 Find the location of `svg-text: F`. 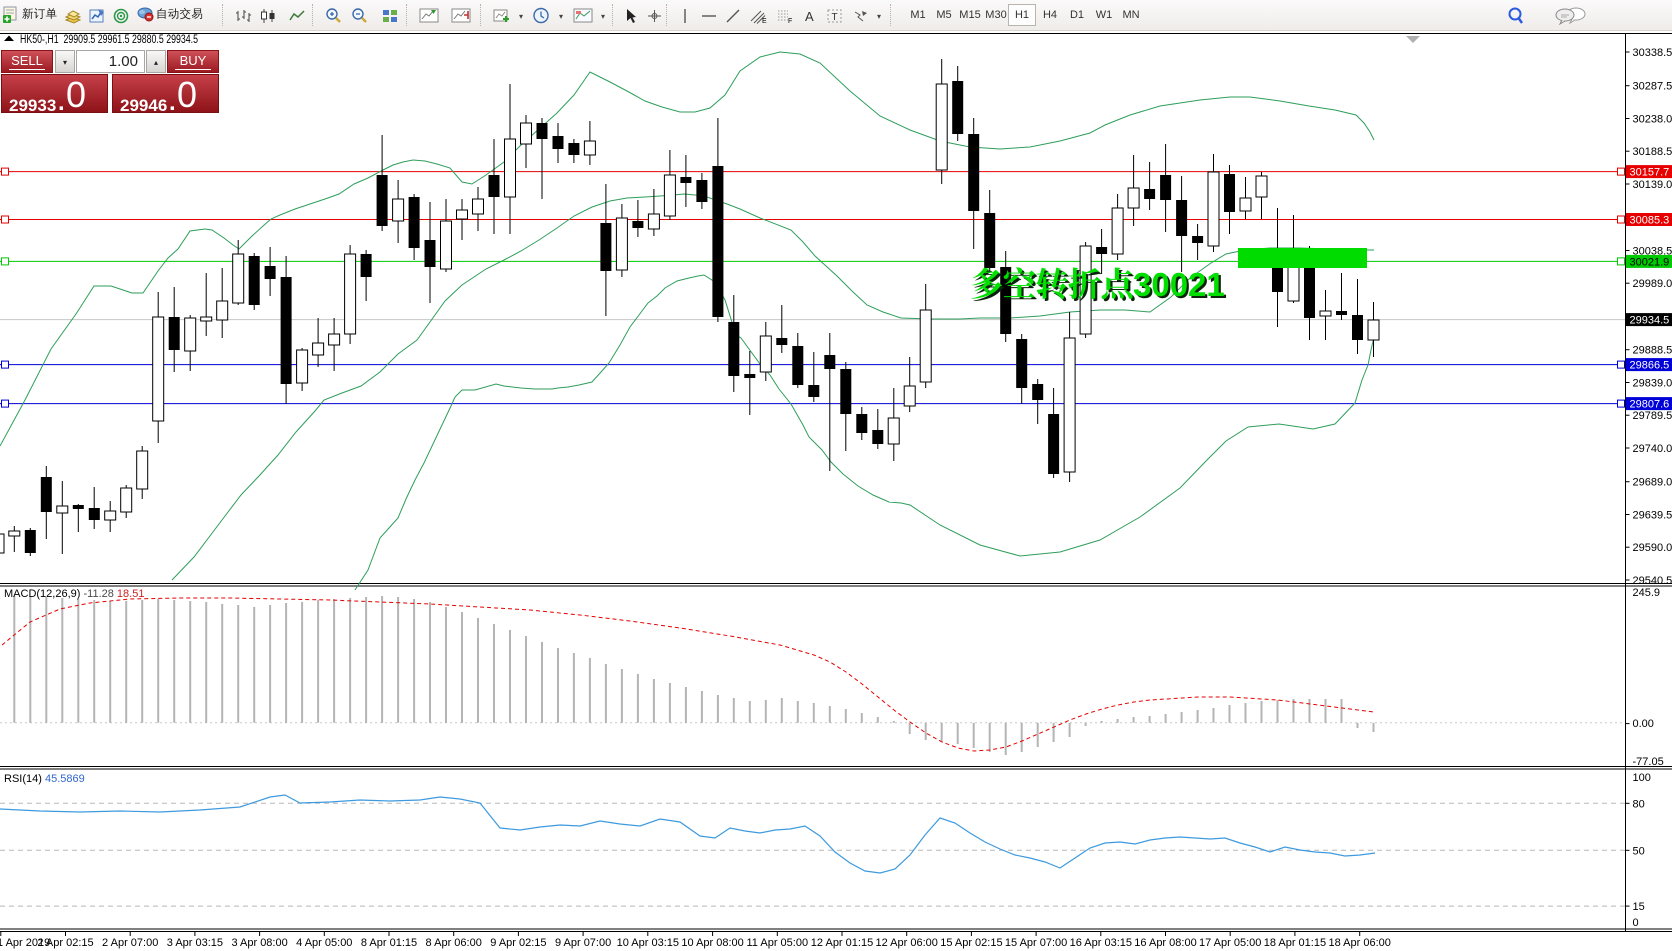

svg-text: F is located at coordinates (790, 21).